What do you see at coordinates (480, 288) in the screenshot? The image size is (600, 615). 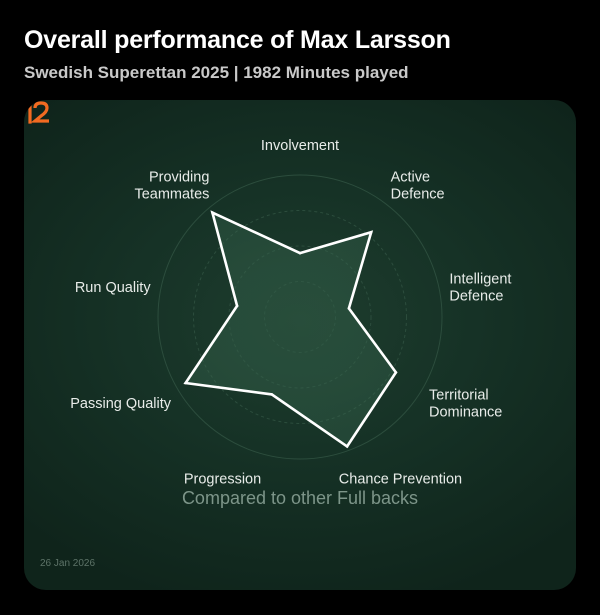 I see `radar-axis-label-2: Intelligent Defence` at bounding box center [480, 288].